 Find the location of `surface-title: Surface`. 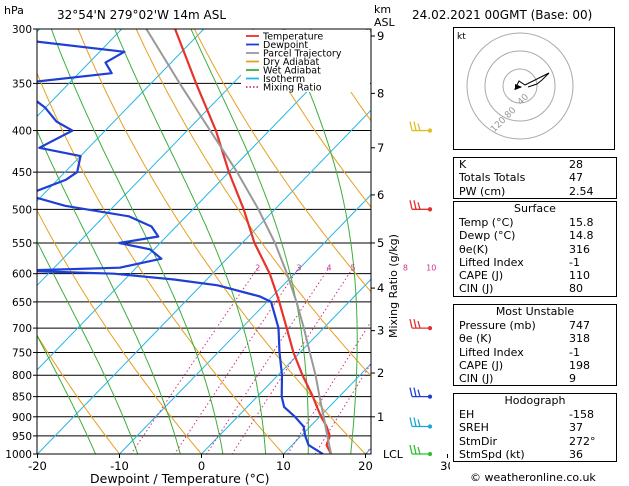

surface-title: Surface is located at coordinates (535, 208).